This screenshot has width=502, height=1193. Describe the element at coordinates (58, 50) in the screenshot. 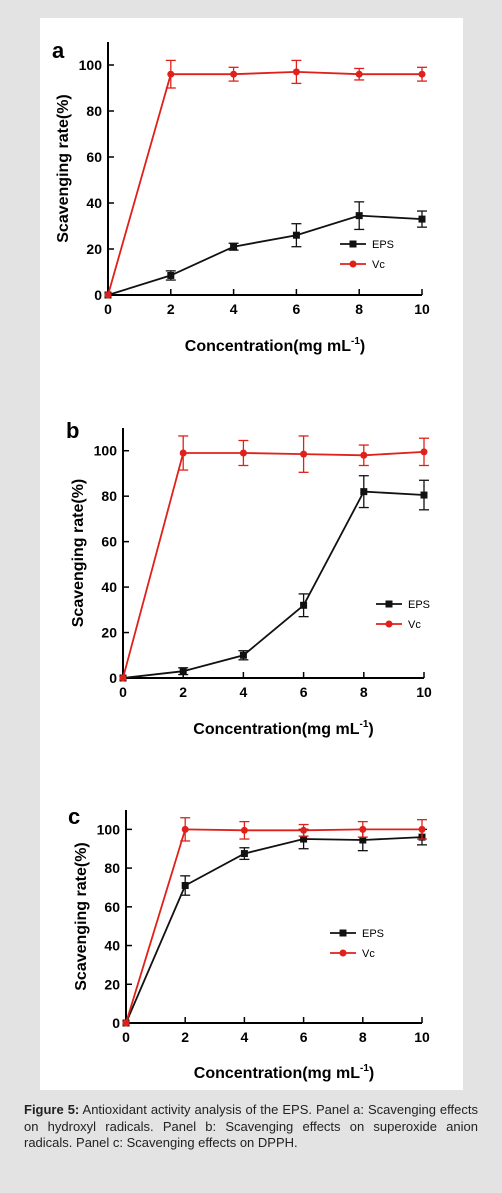

I see `panel-label: a` at that location.